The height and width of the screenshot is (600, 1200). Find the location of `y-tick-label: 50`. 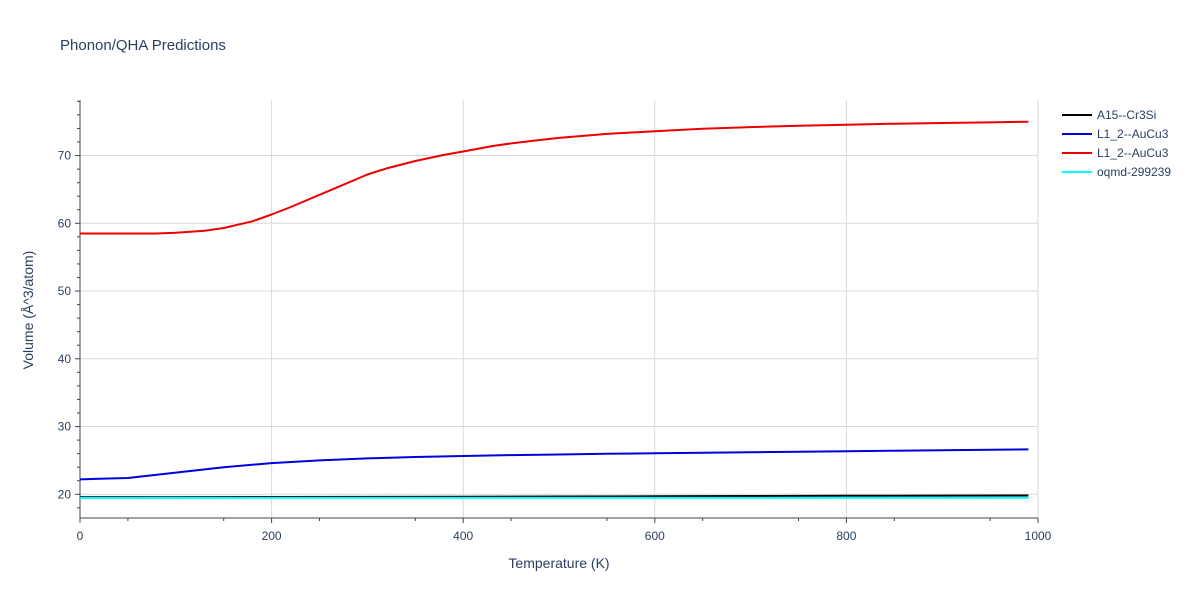

y-tick-label: 50 is located at coordinates (65, 291).